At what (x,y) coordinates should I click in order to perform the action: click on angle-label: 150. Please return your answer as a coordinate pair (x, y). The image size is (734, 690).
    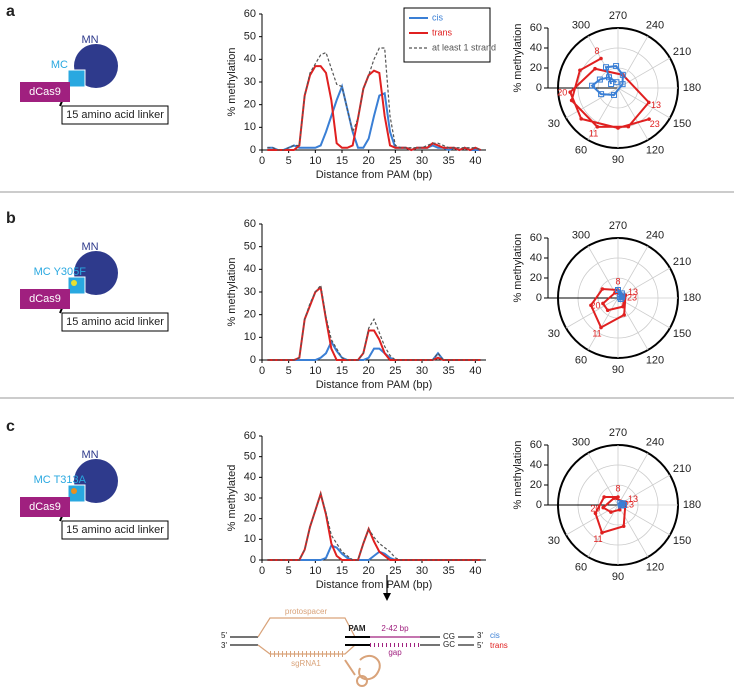
    Looking at the image, I should click on (682, 334).